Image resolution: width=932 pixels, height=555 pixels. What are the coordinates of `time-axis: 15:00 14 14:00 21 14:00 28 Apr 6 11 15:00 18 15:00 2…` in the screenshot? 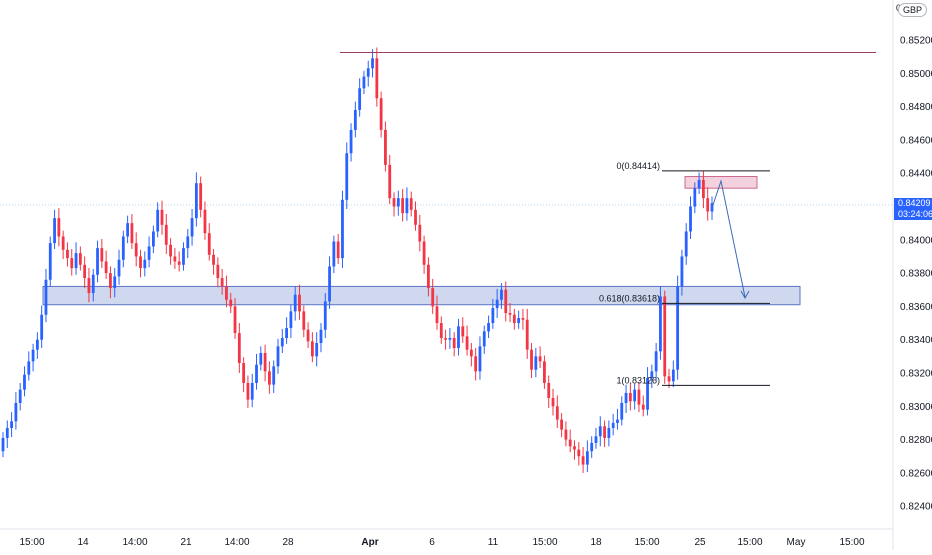 It's located at (441, 542).